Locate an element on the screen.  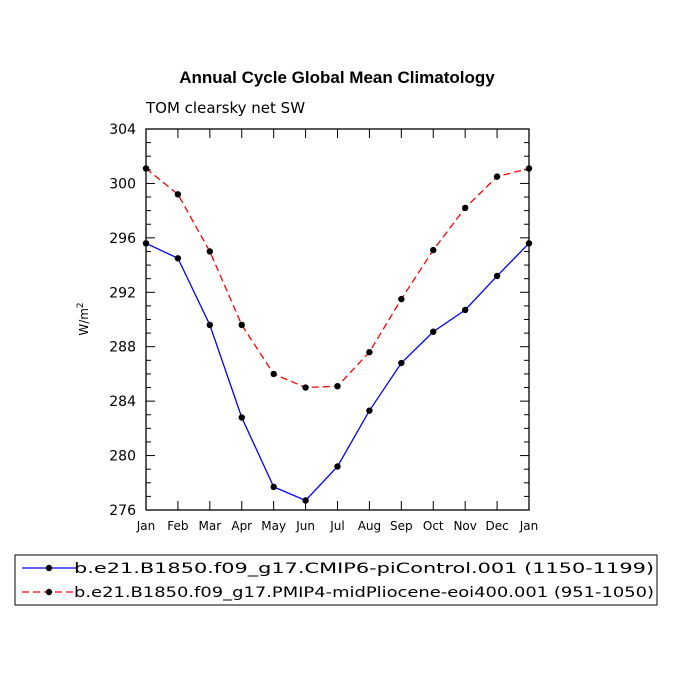
x-tick-label: Aug is located at coordinates (369, 526).